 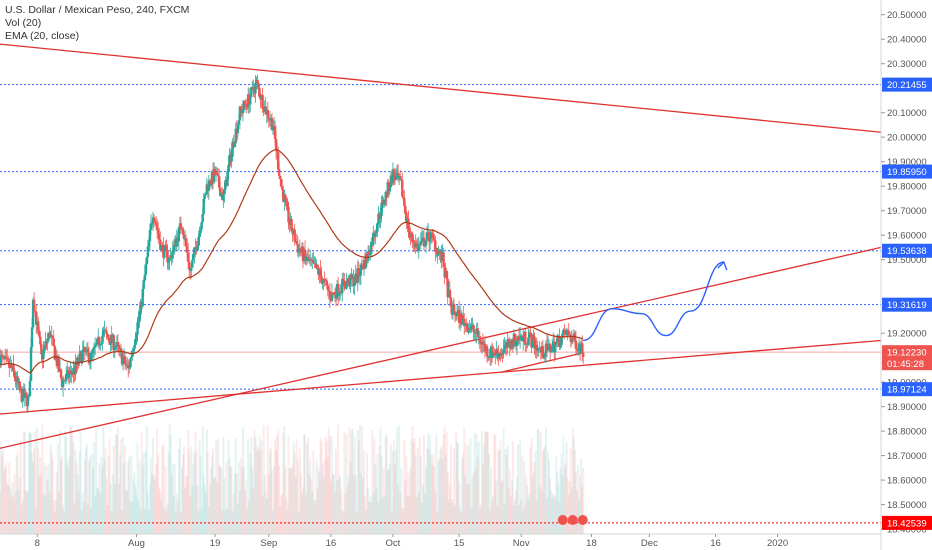 I want to click on price-tick-label: 19.60000, so click(x=907, y=236).